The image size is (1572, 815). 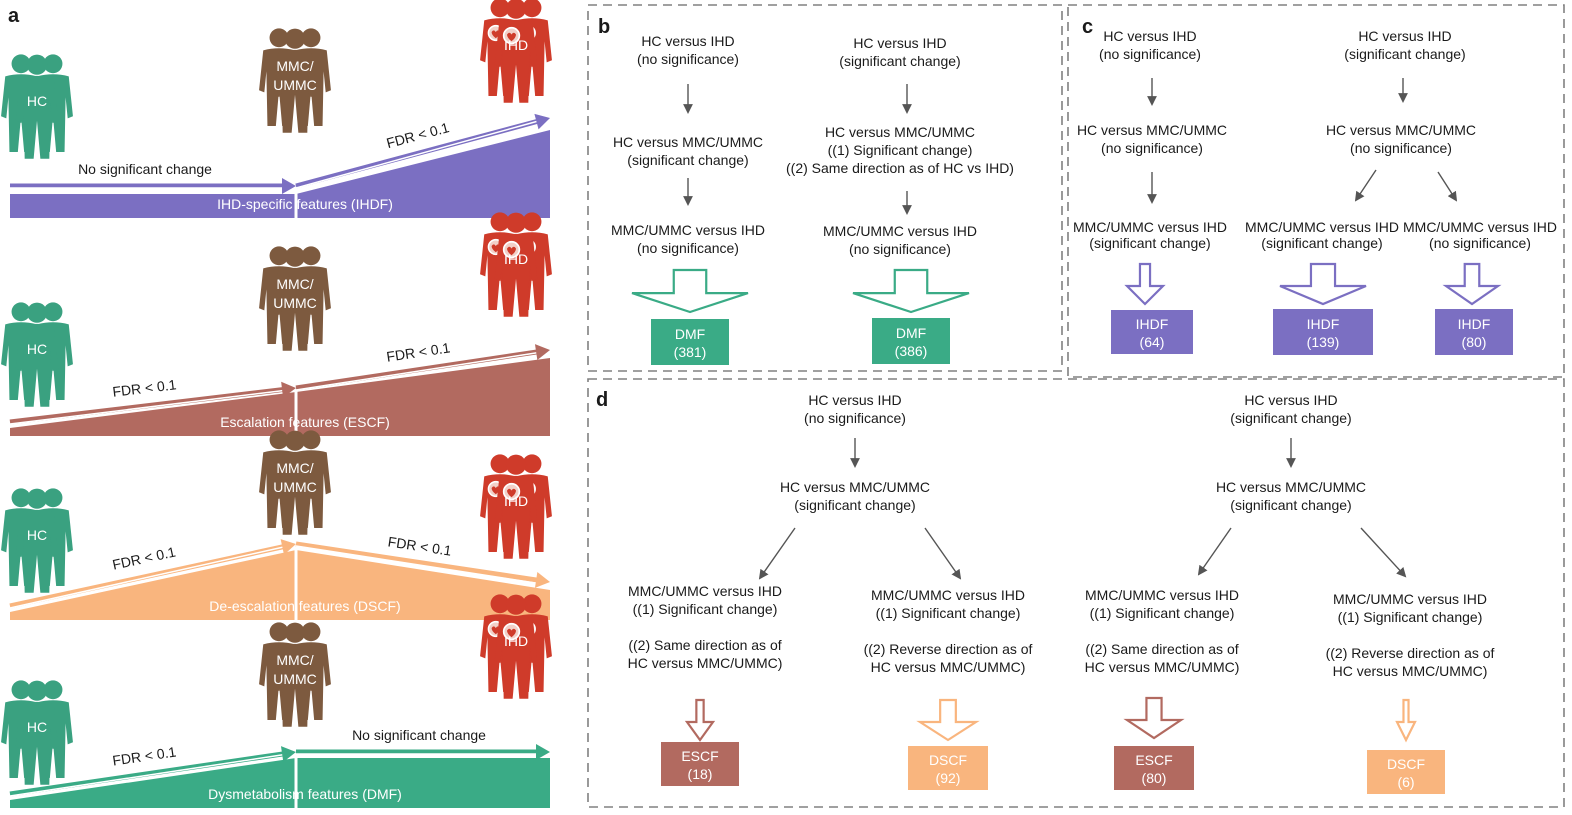 What do you see at coordinates (1162, 613) in the screenshot?
I see `d-right-branch-a-line: ((1) Significant change)` at bounding box center [1162, 613].